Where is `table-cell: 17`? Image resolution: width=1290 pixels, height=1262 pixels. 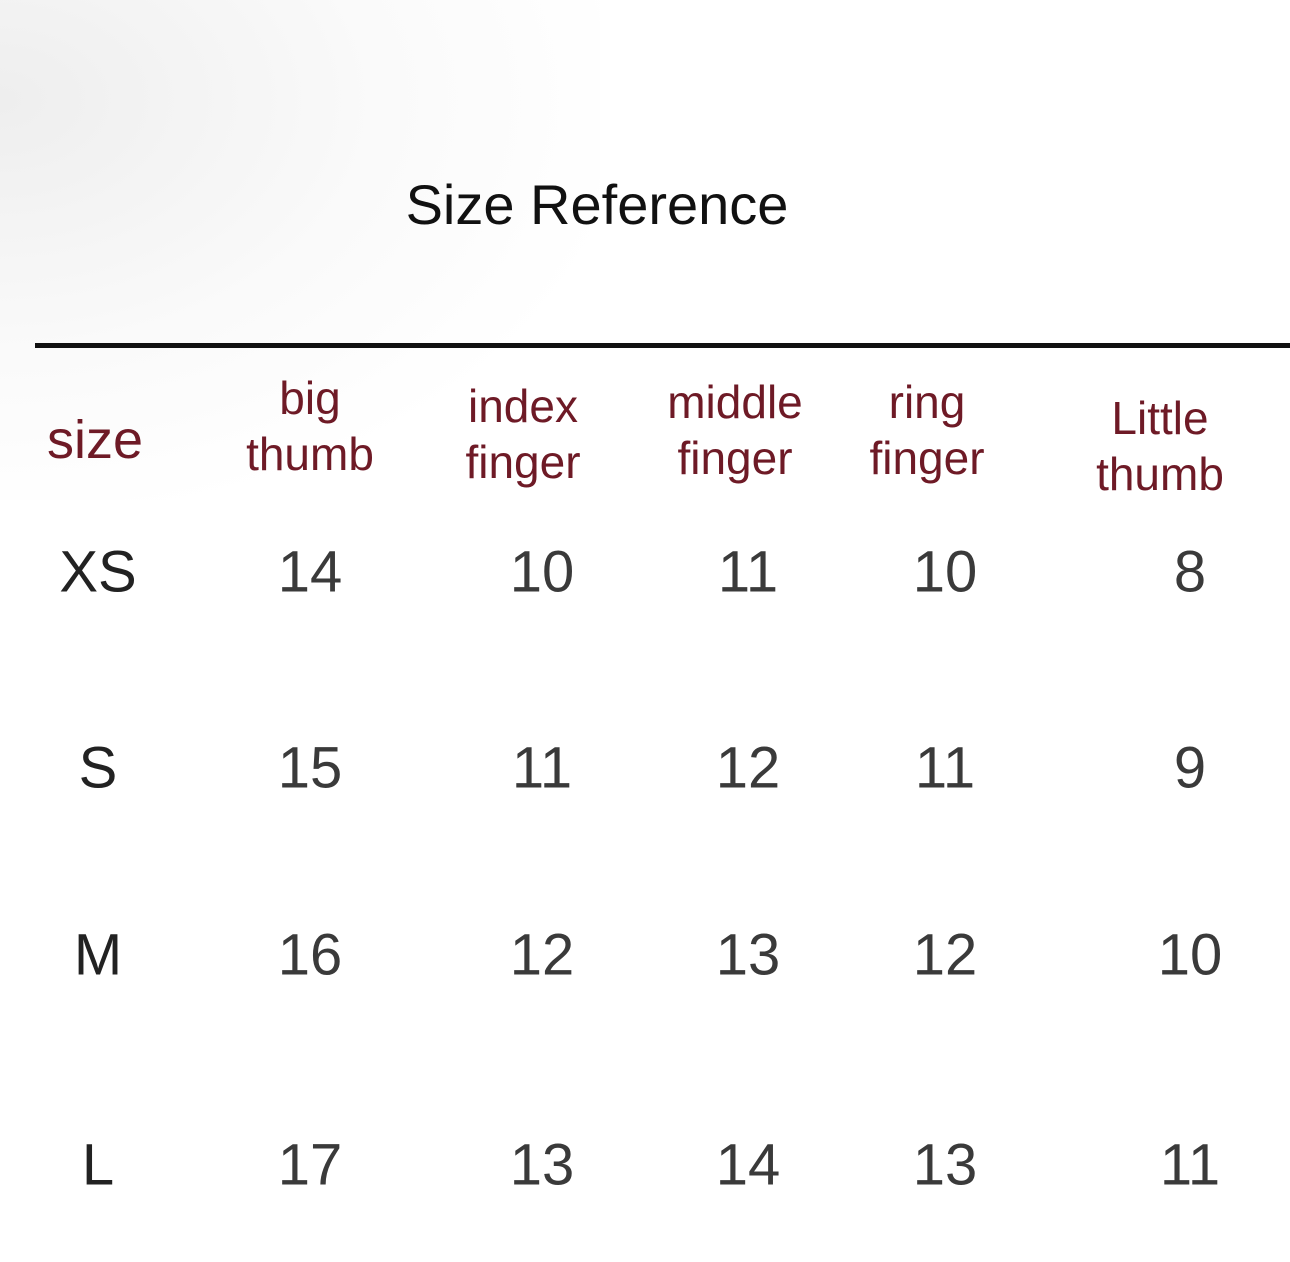 table-cell: 17 is located at coordinates (310, 1165).